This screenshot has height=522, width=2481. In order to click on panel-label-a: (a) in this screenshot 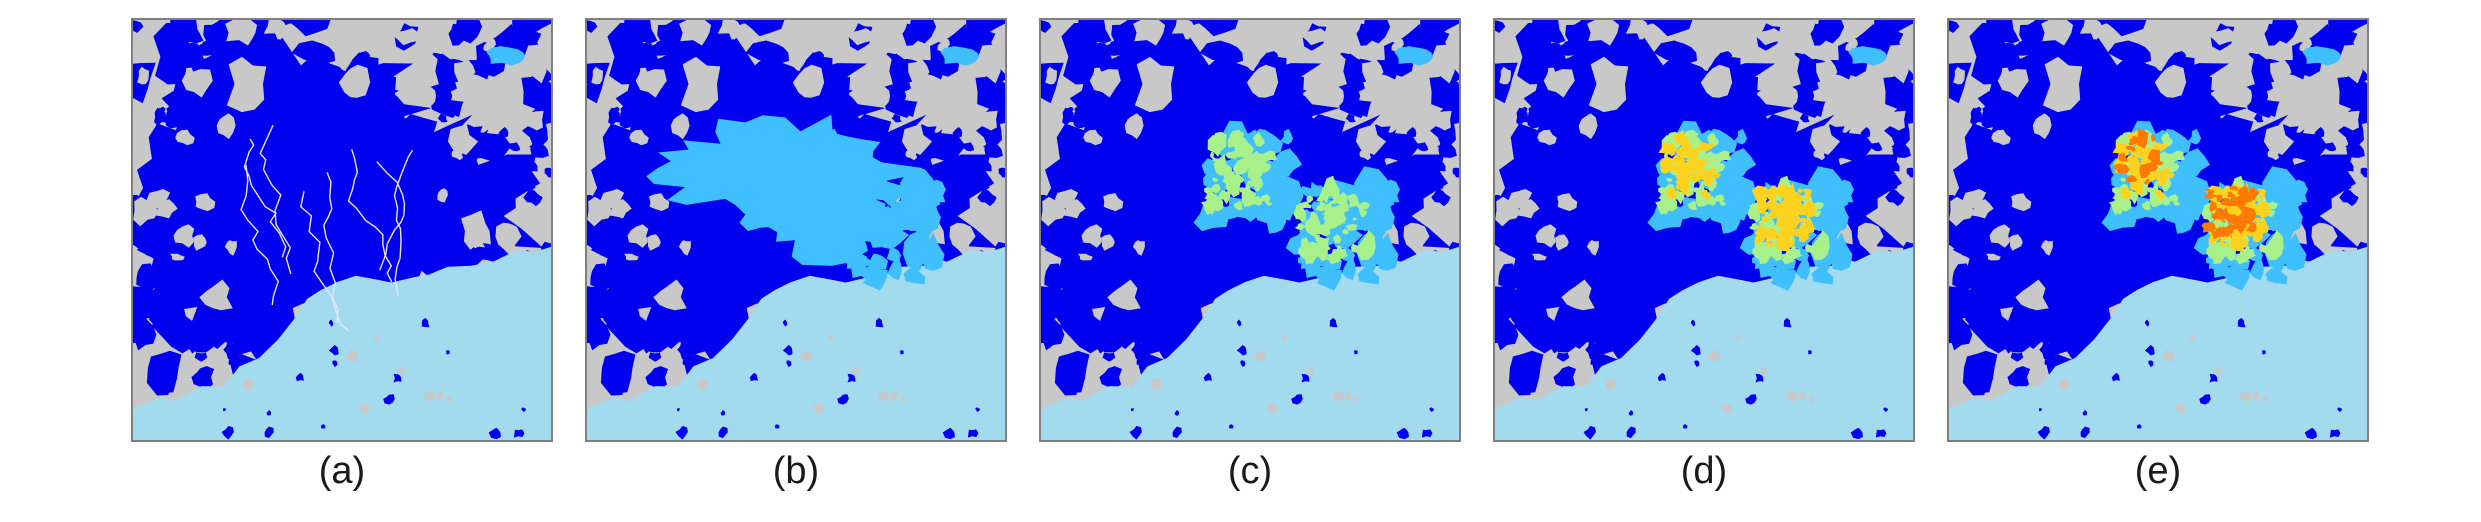, I will do `click(342, 471)`.